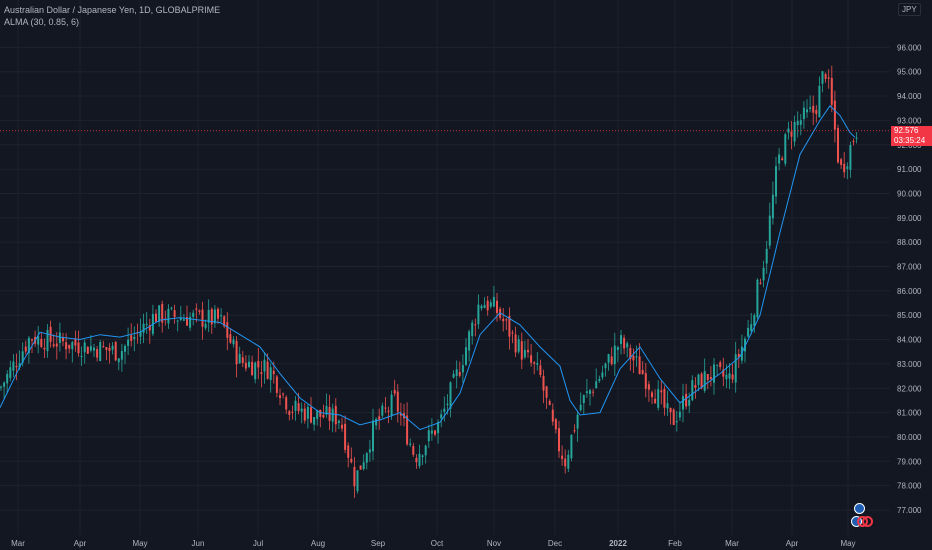  What do you see at coordinates (909, 461) in the screenshot?
I see `price-tick-label: 79.000` at bounding box center [909, 461].